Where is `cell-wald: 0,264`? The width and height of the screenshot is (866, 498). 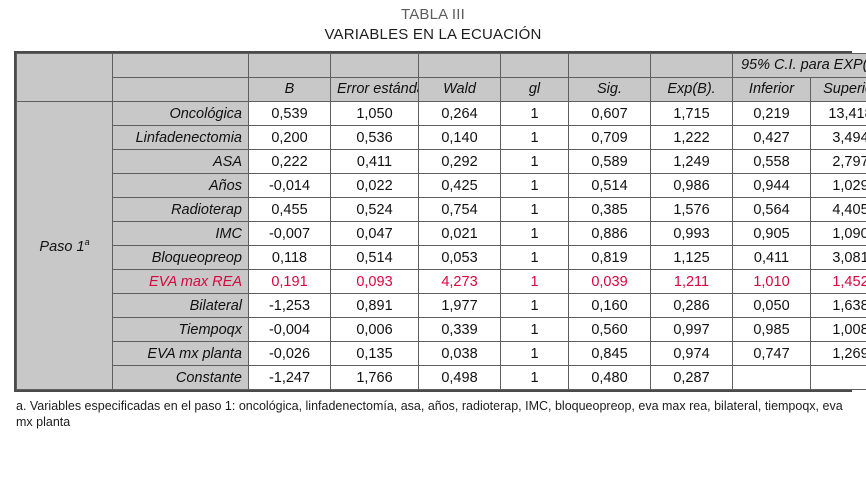
cell-wald: 0,264 is located at coordinates (459, 113).